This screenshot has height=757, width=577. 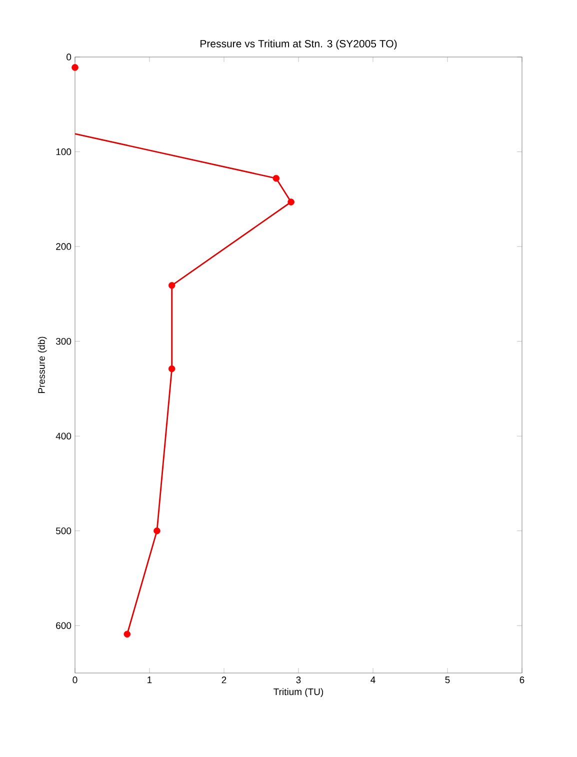 What do you see at coordinates (64, 246) in the screenshot?
I see `y-tick-label: 200` at bounding box center [64, 246].